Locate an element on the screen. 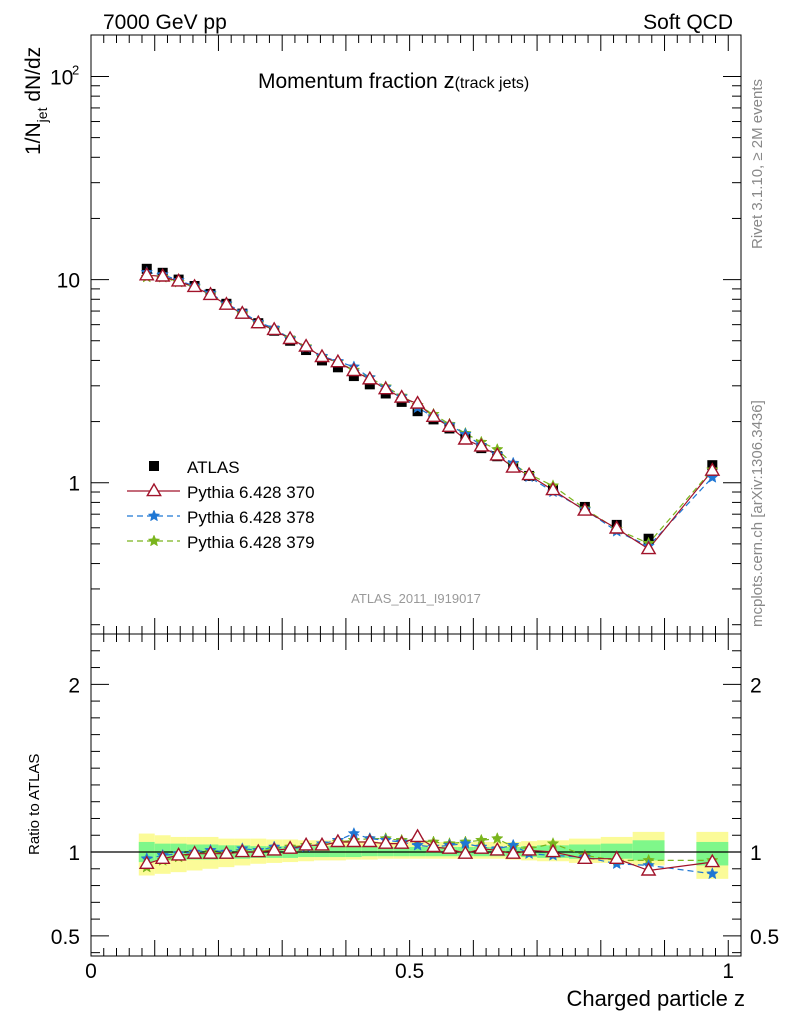 The height and width of the screenshot is (1024, 786). ratio-tick-label-right: 0.5 is located at coordinates (764, 937).